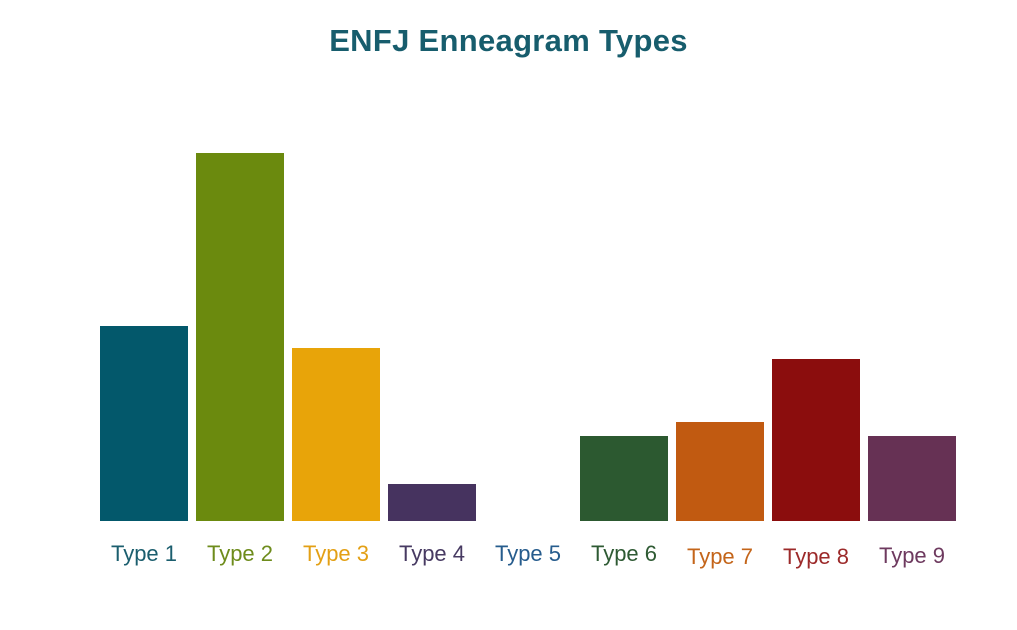  I want to click on x-label-type-1: Type 1, so click(144, 553).